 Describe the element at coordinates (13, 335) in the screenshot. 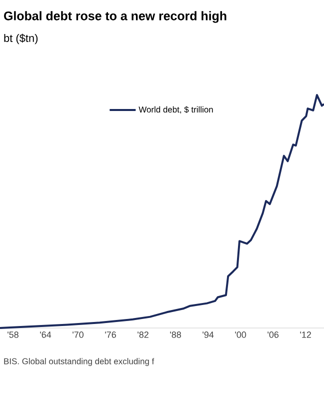

I see `x-tick-label: '58` at that location.